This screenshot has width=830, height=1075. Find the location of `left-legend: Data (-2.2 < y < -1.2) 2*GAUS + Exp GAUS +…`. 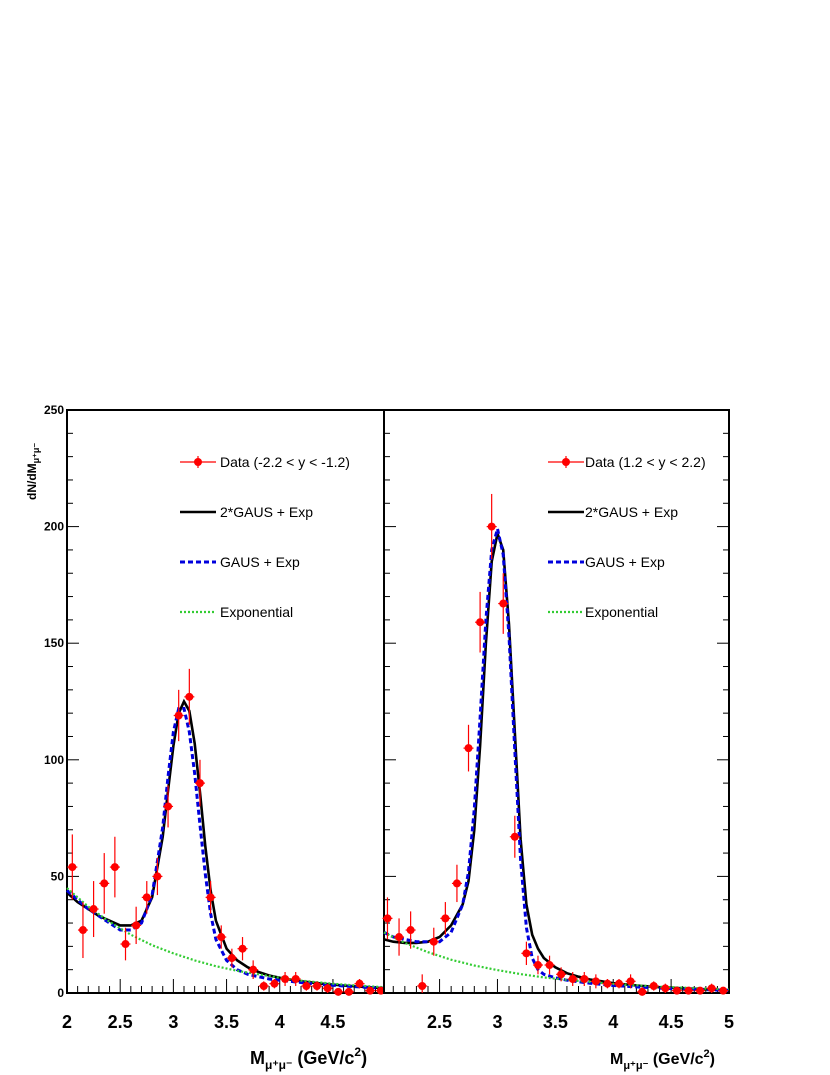

left-legend: Data (-2.2 < y < -1.2) 2*GAUS + Exp GAUS +… is located at coordinates (265, 537).